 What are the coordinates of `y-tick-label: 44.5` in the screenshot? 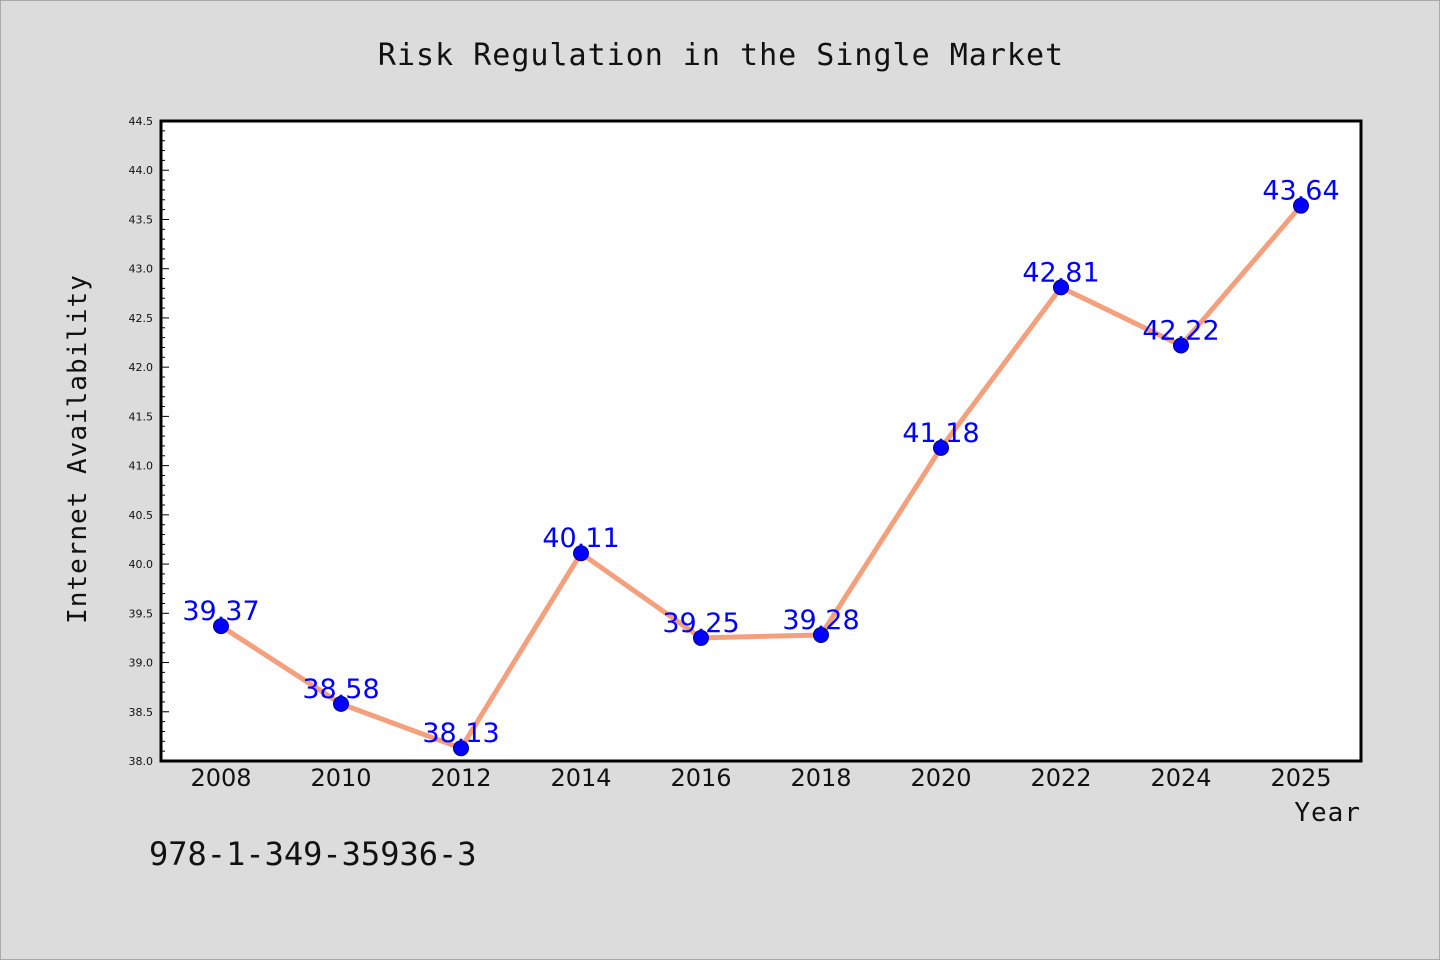 It's located at (141, 121).